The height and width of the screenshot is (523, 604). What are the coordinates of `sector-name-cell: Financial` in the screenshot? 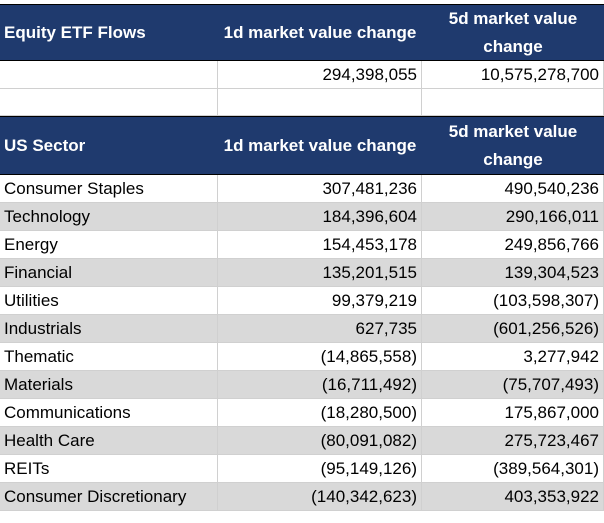 It's located at (109, 272).